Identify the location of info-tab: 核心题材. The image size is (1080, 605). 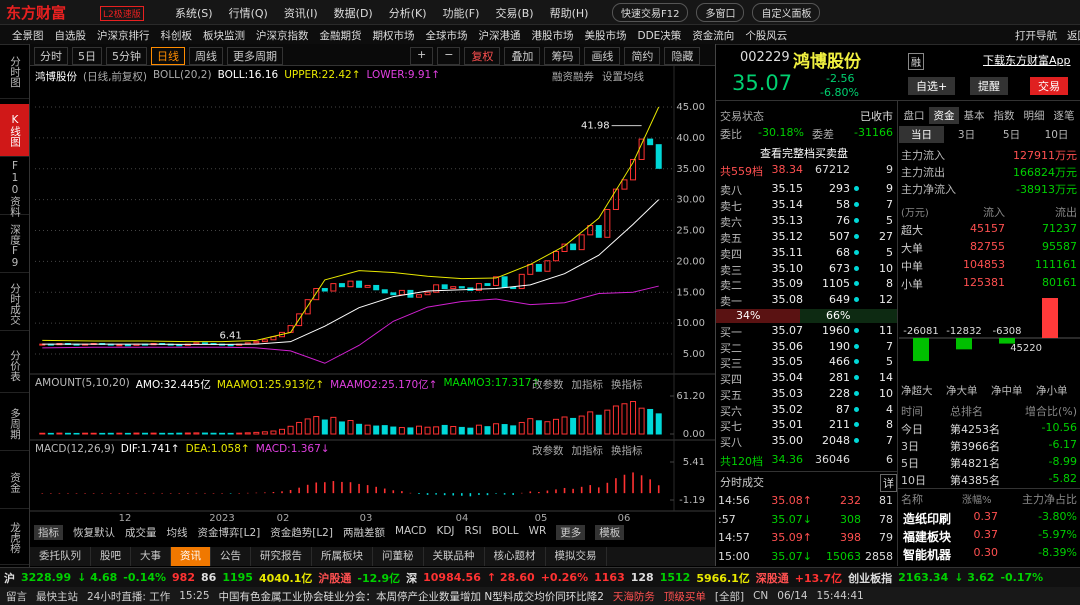
(515, 556).